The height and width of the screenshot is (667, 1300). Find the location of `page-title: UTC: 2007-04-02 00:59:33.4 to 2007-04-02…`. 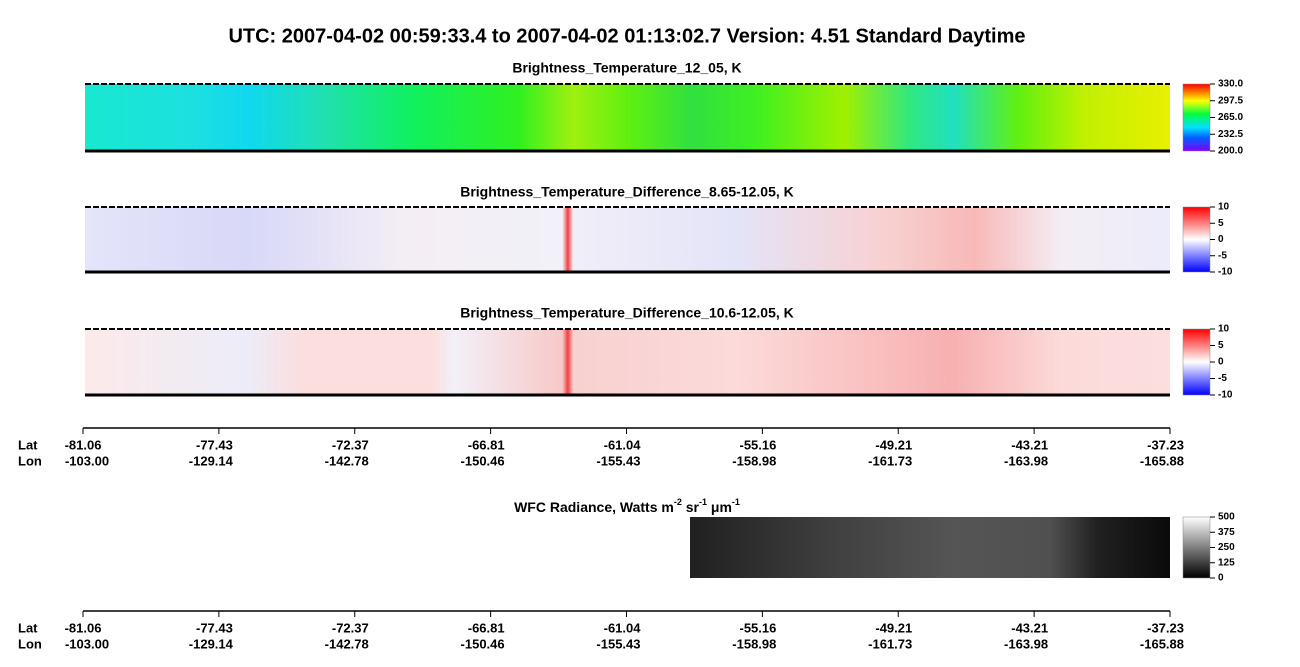

page-title: UTC: 2007-04-02 00:59:33.4 to 2007-04-02… is located at coordinates (626, 36).